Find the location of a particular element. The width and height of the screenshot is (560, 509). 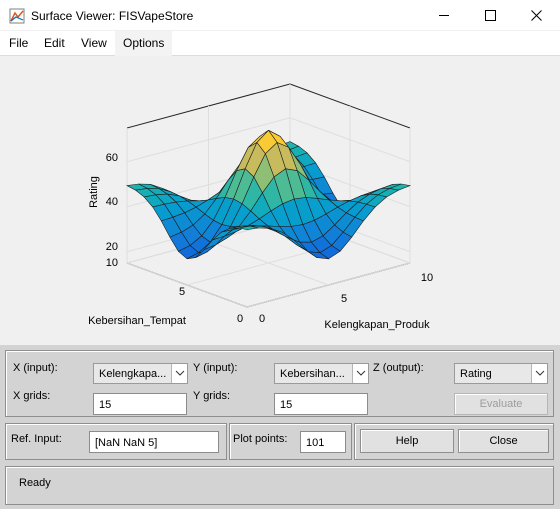

x-tick-10: 10 is located at coordinates (427, 278).